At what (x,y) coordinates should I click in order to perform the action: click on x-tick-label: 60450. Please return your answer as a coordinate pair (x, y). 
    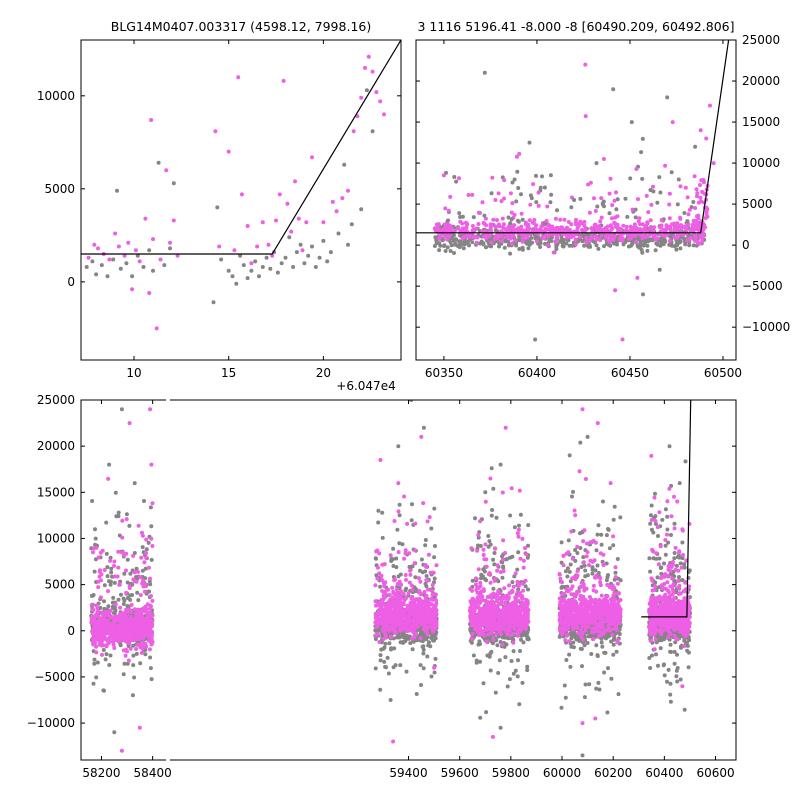
    Looking at the image, I should click on (630, 373).